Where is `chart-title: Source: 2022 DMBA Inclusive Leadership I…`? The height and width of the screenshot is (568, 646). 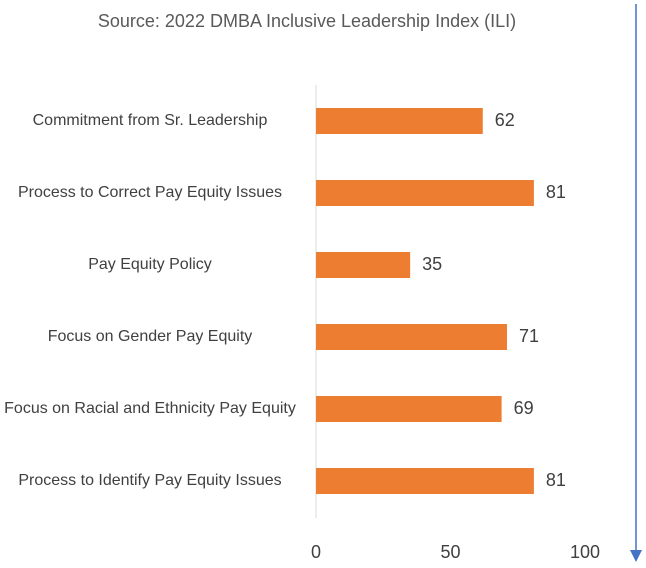
chart-title: Source: 2022 DMBA Inclusive Leadership I… is located at coordinates (307, 21).